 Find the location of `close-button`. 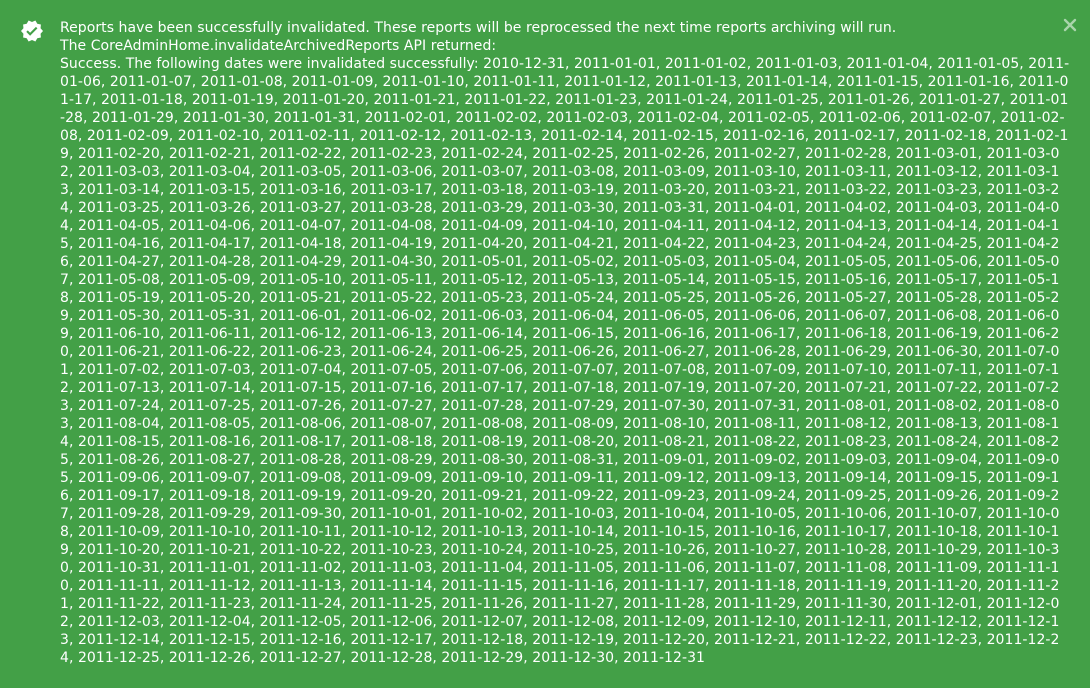

close-button is located at coordinates (1070, 25).